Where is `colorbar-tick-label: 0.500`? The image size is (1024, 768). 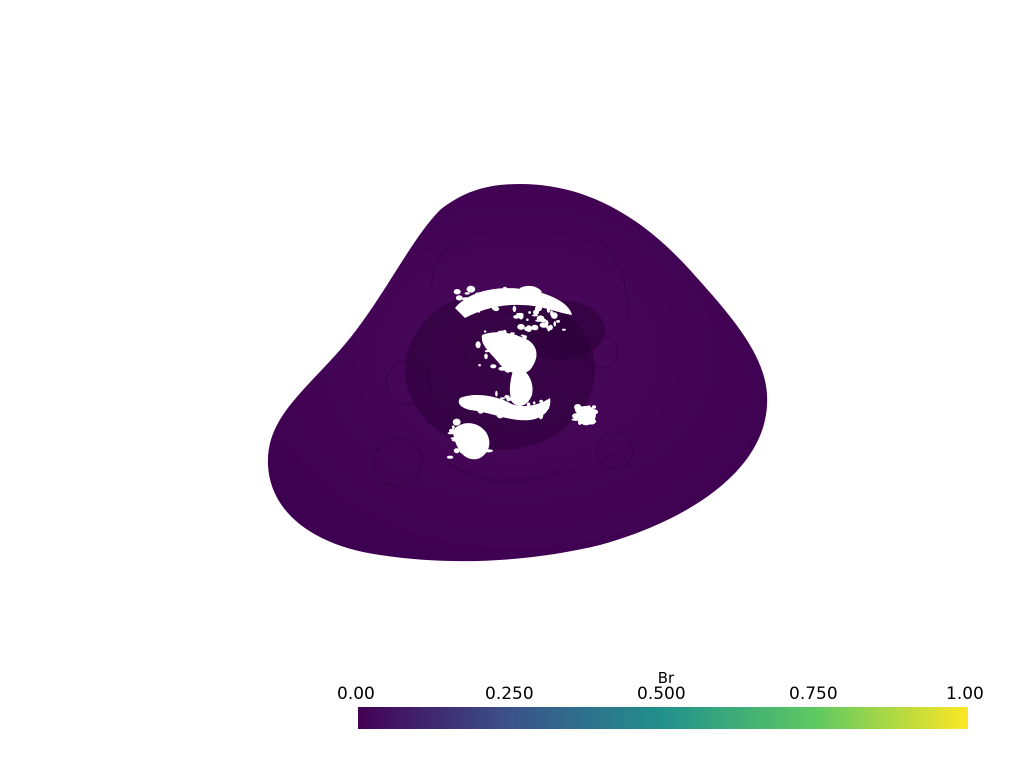
colorbar-tick-label: 0.500 is located at coordinates (661, 694).